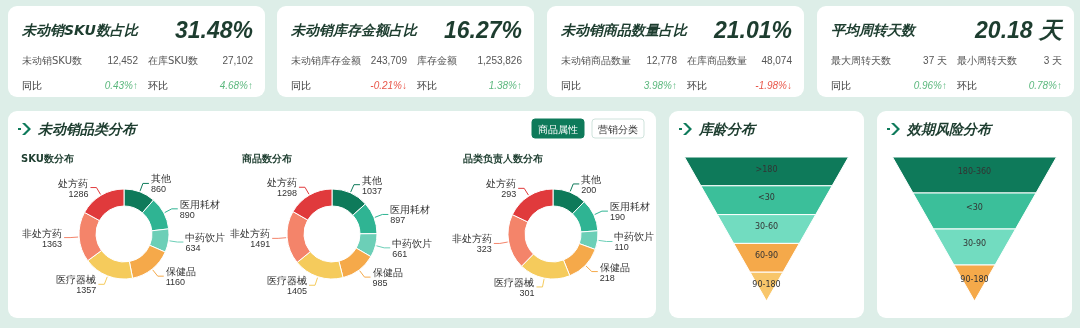  I want to click on data-label: 661, so click(400, 253).